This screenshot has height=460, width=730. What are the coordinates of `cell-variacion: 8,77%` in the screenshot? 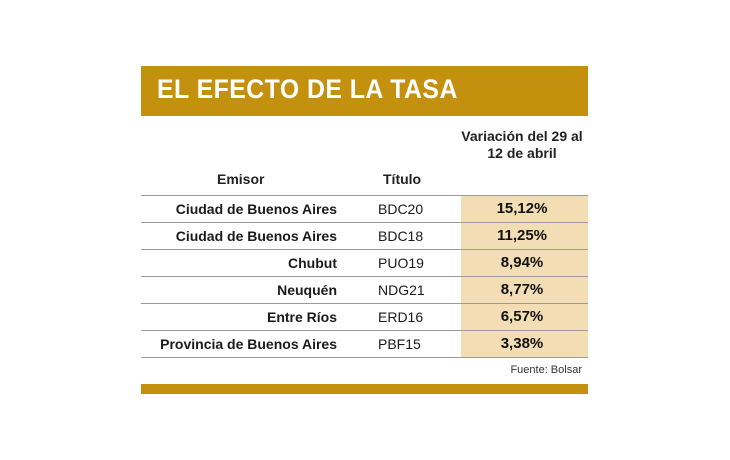 It's located at (522, 289).